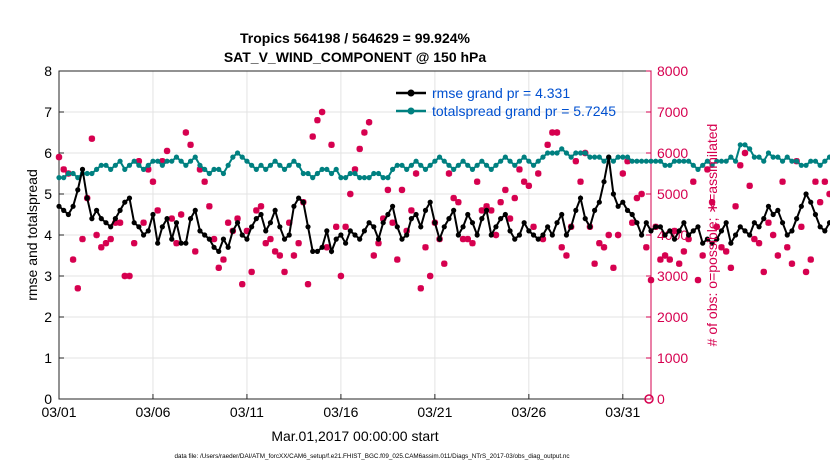 The width and height of the screenshot is (830, 470). What do you see at coordinates (528, 412) in the screenshot?
I see `x-tick-label: 03/26` at bounding box center [528, 412].